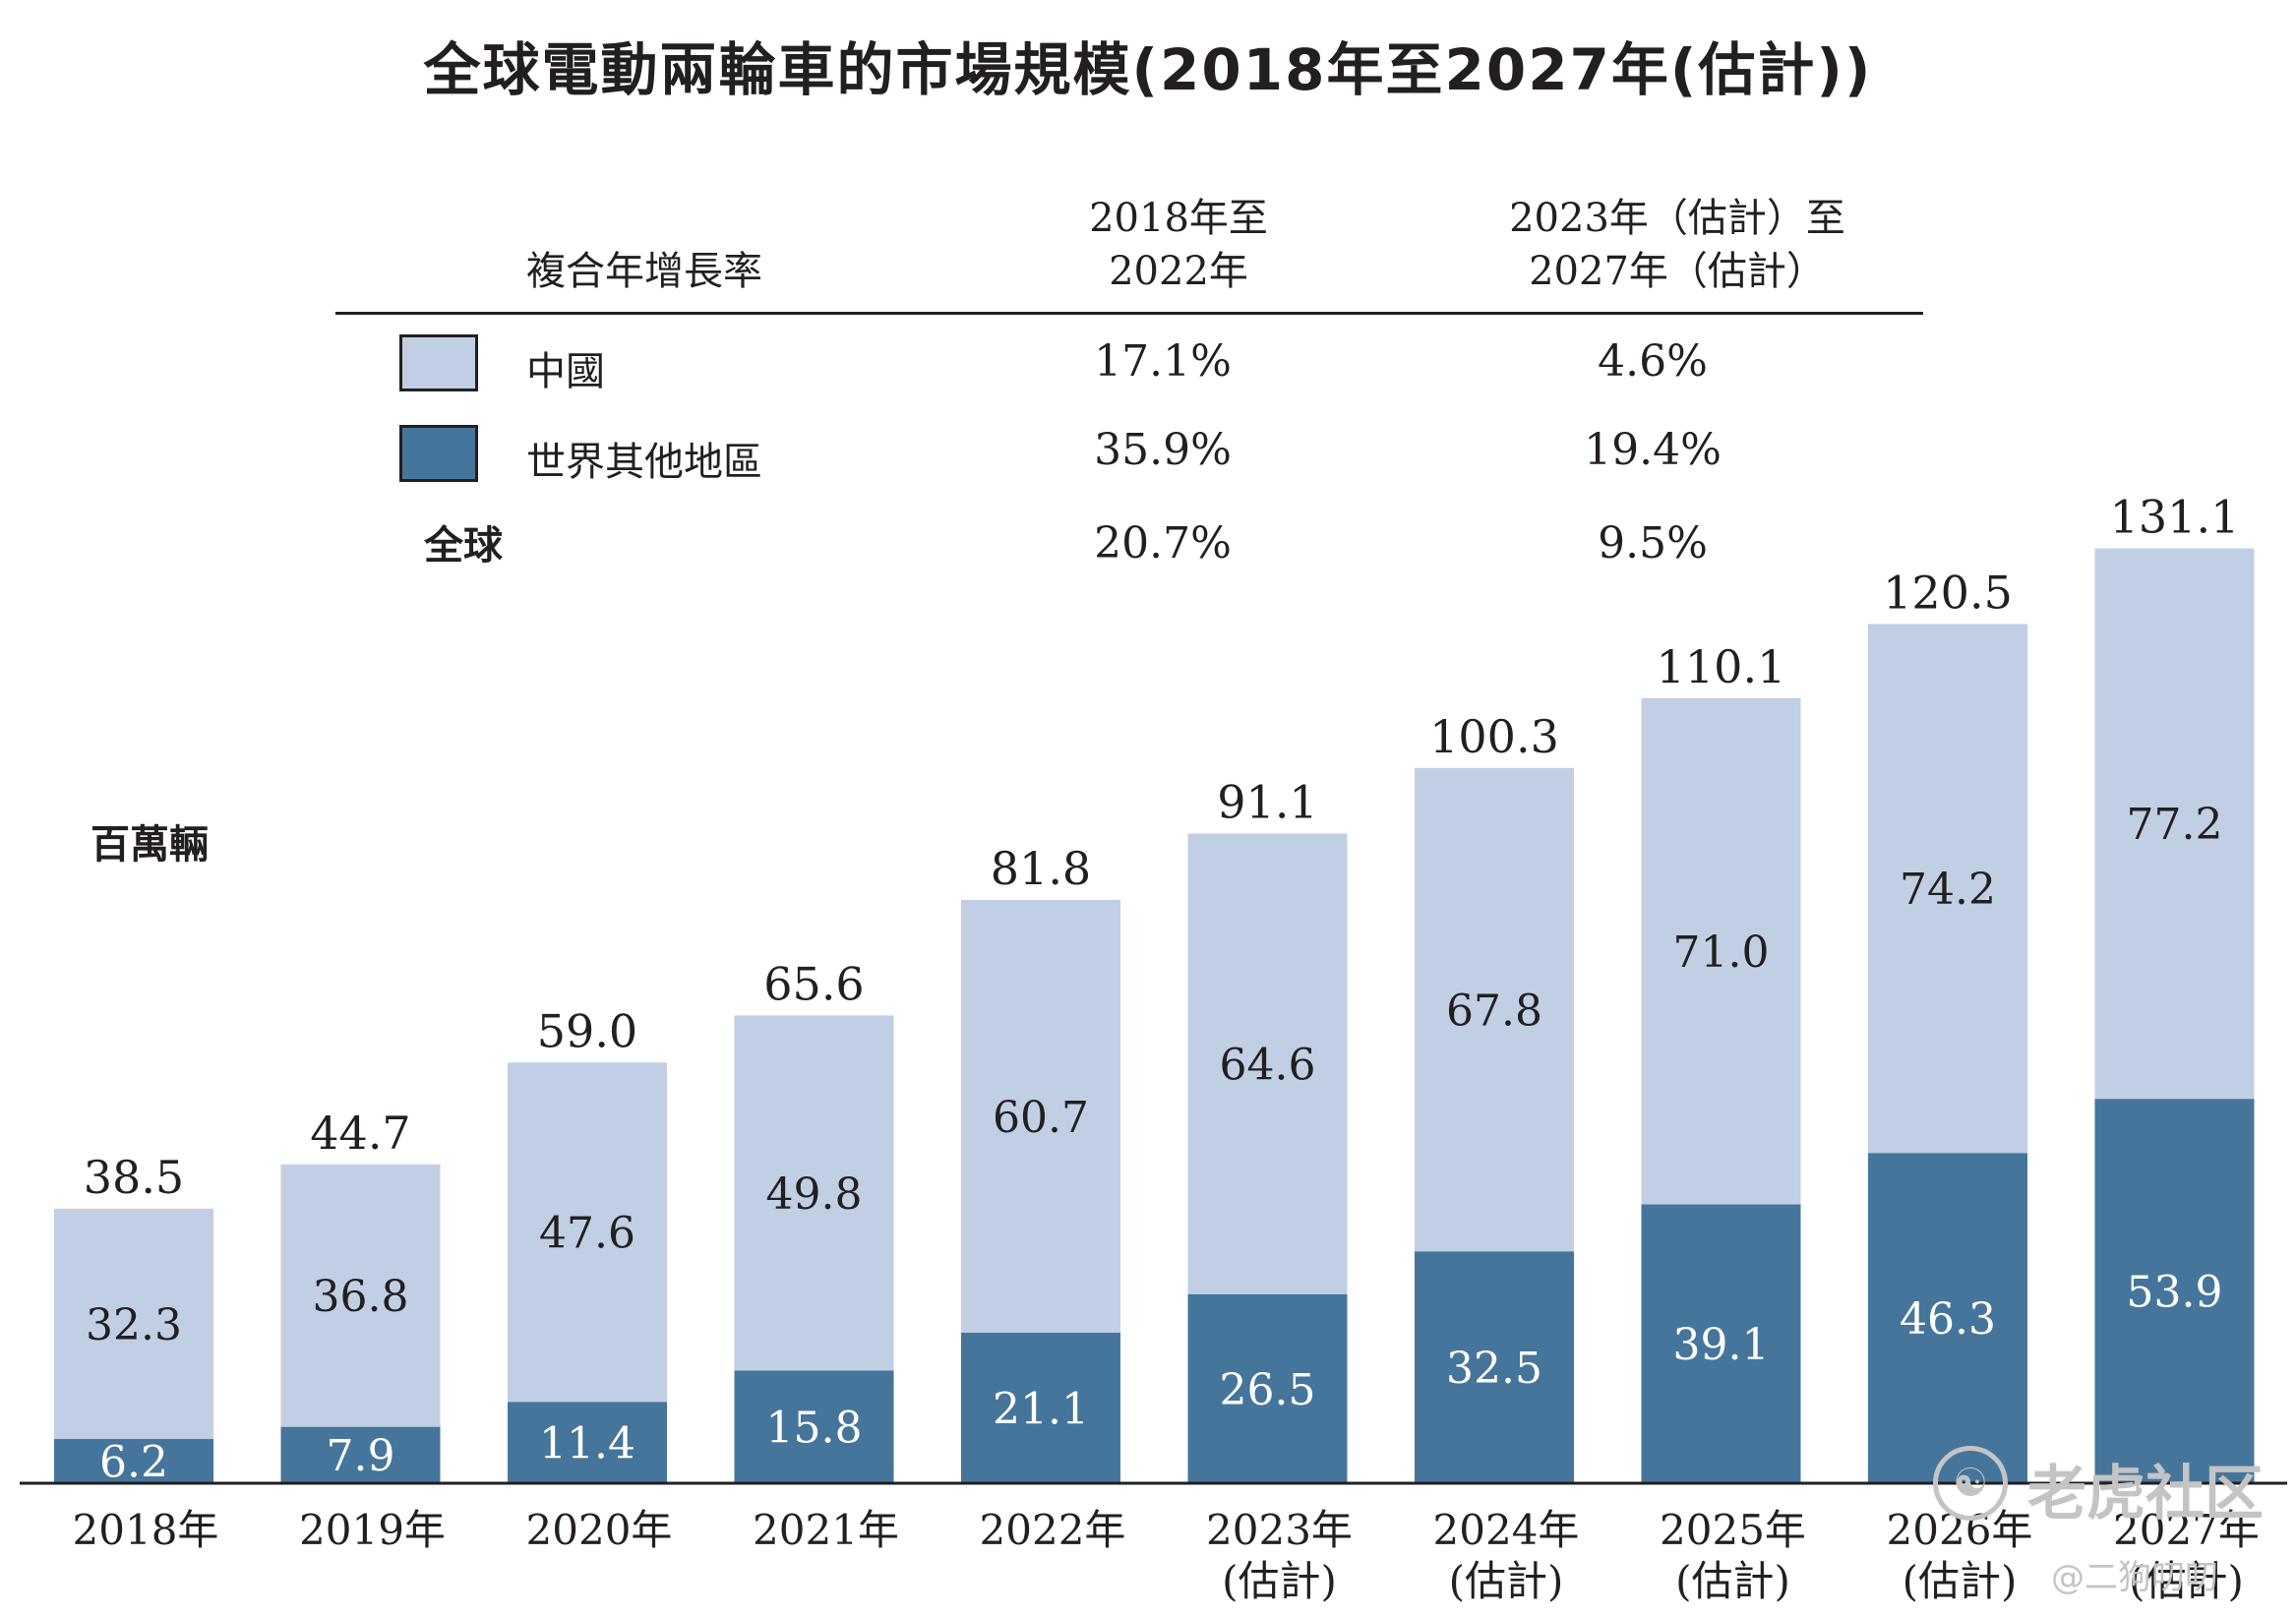 The width and height of the screenshot is (2296, 1617). I want to click on data-label-china: 64.6, so click(1268, 1066).